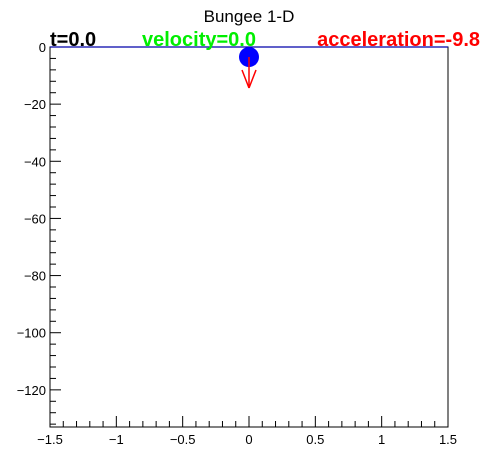 The width and height of the screenshot is (498, 475). What do you see at coordinates (245, 79) in the screenshot?
I see `acceleration-arrow-head-left` at bounding box center [245, 79].